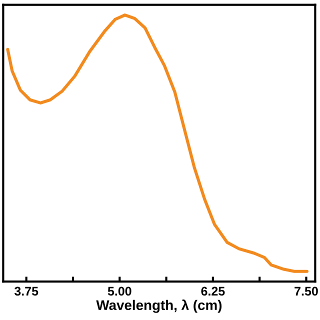  I want to click on x-tick-label: 3.75, so click(26, 291).